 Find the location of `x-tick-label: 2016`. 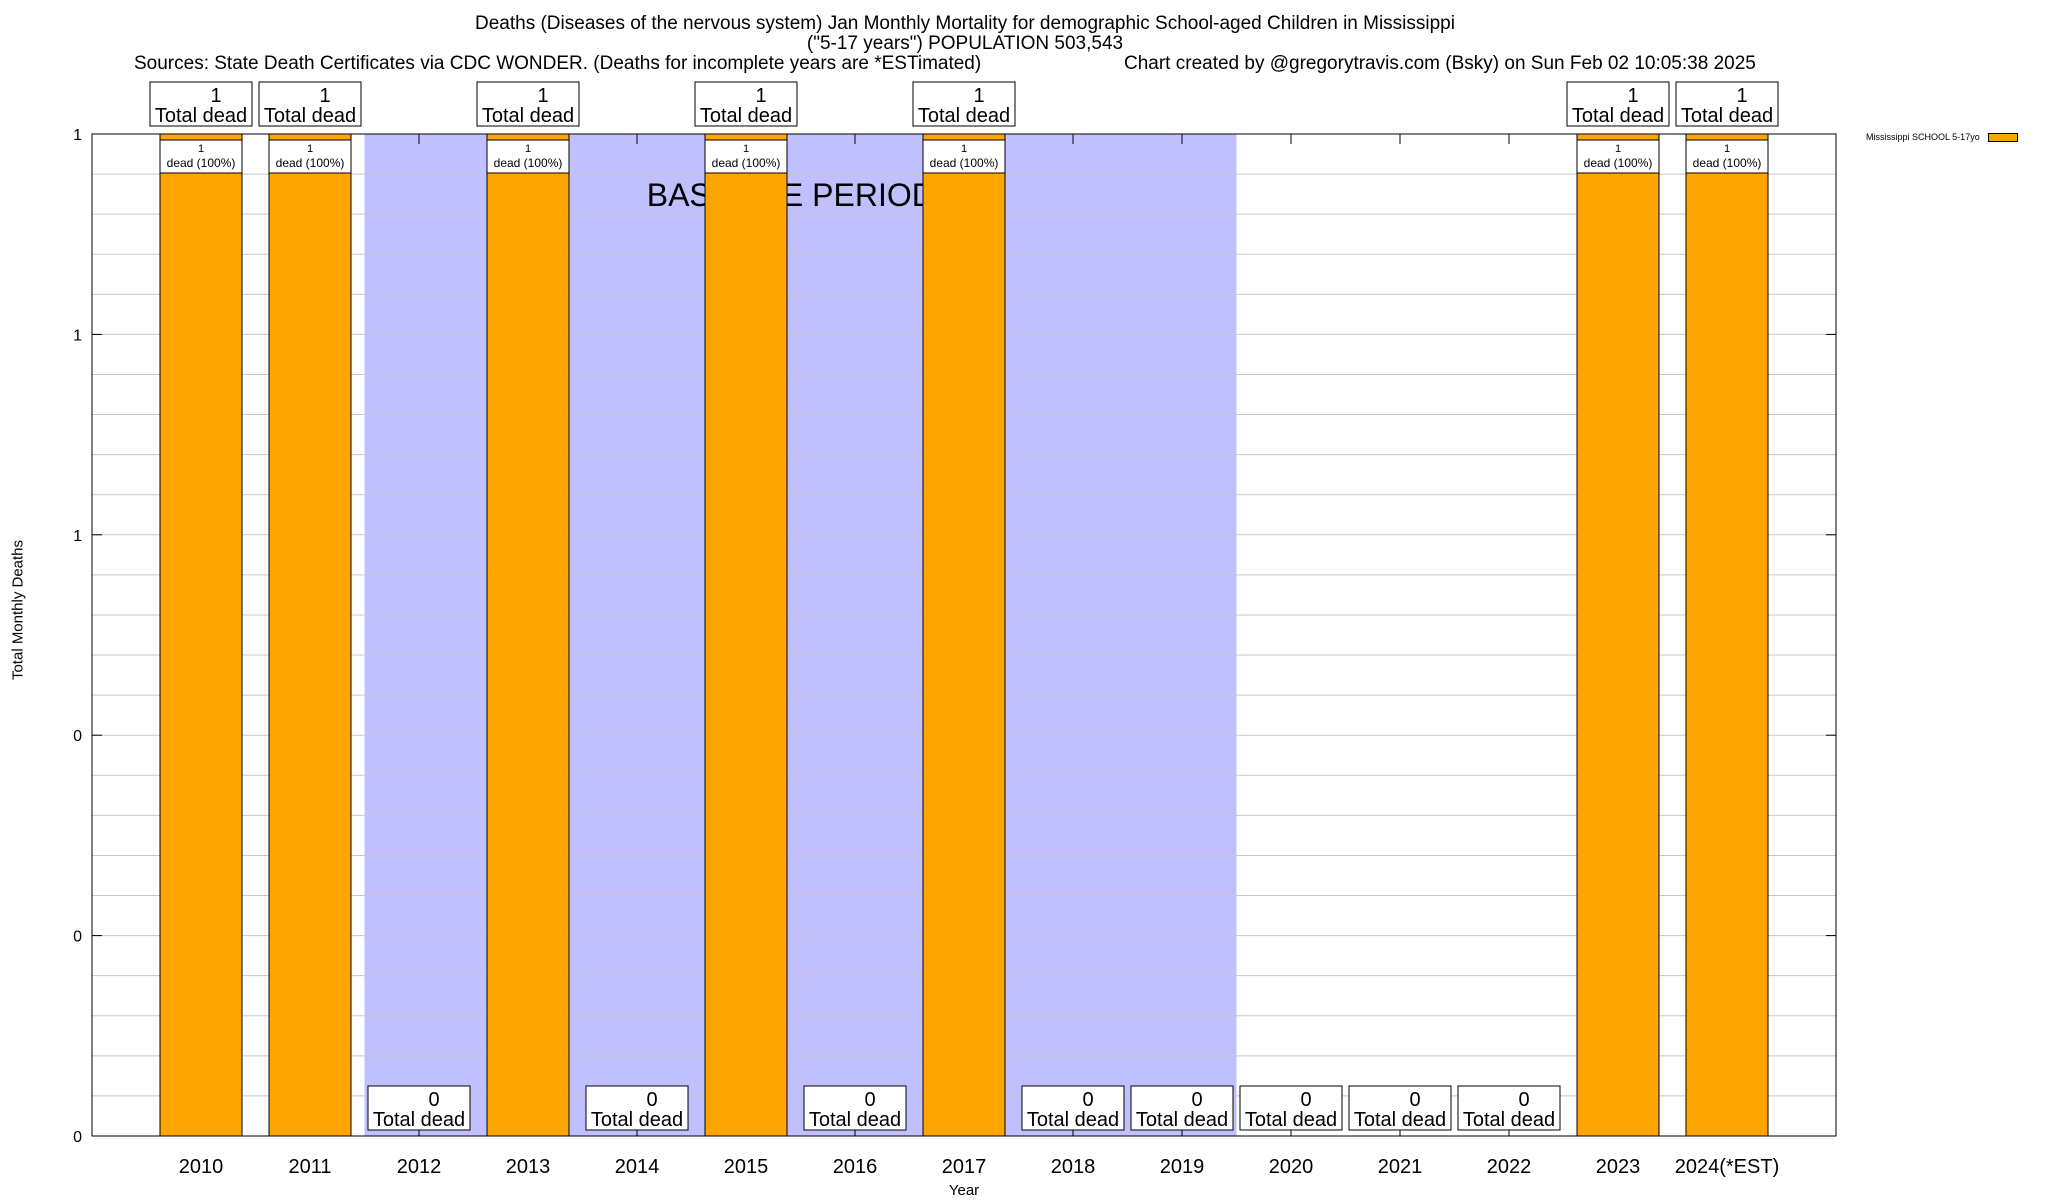

x-tick-label: 2016 is located at coordinates (855, 1167).